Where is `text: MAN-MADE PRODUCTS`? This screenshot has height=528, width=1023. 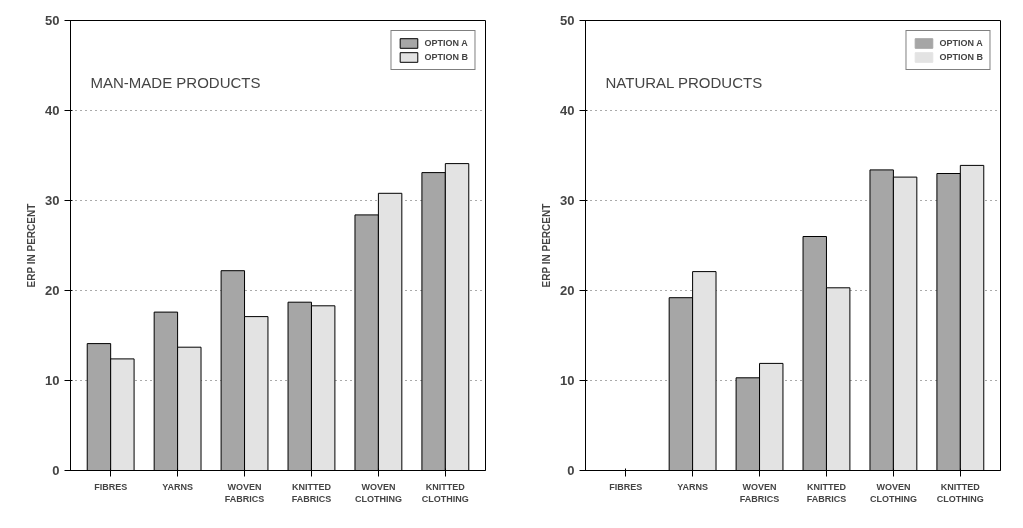
text: MAN-MADE PRODUCTS is located at coordinates (175, 82).